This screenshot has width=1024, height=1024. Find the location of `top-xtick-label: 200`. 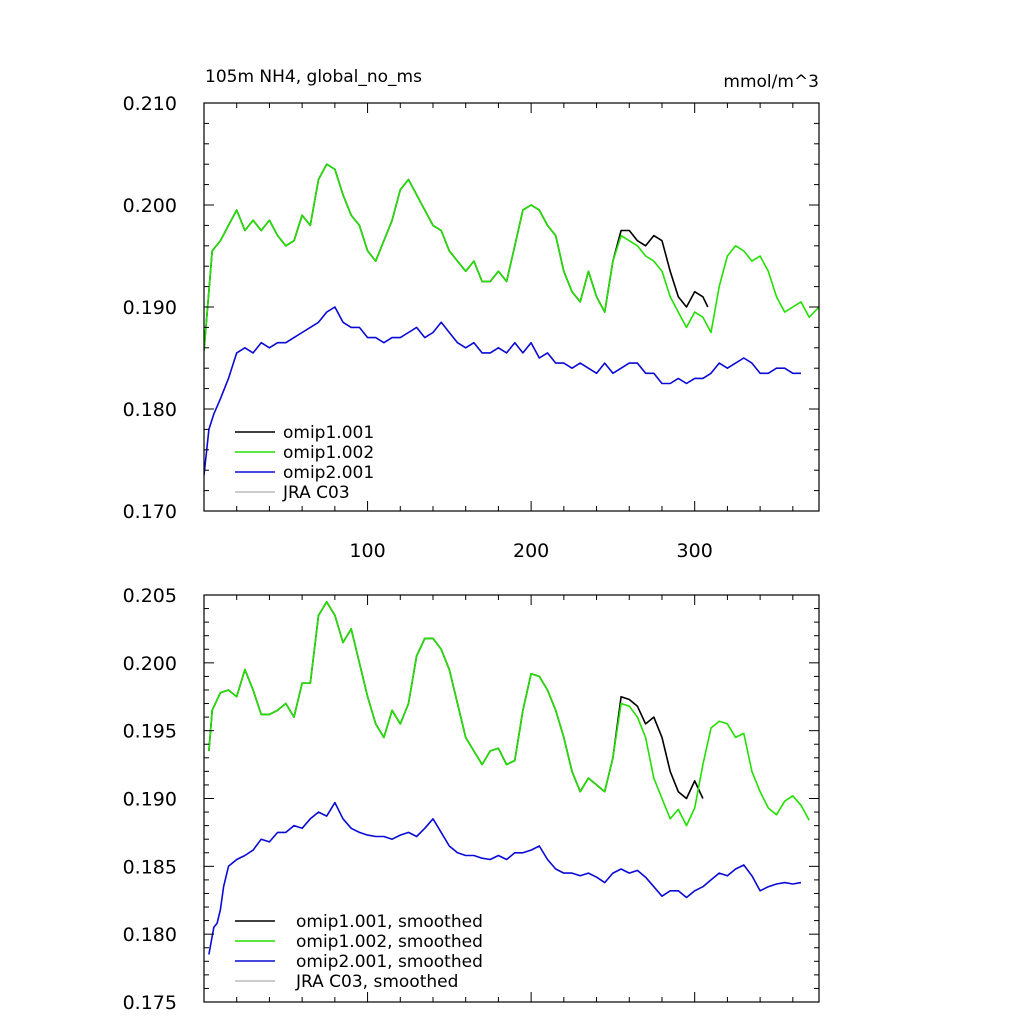

top-xtick-label: 200 is located at coordinates (531, 551).